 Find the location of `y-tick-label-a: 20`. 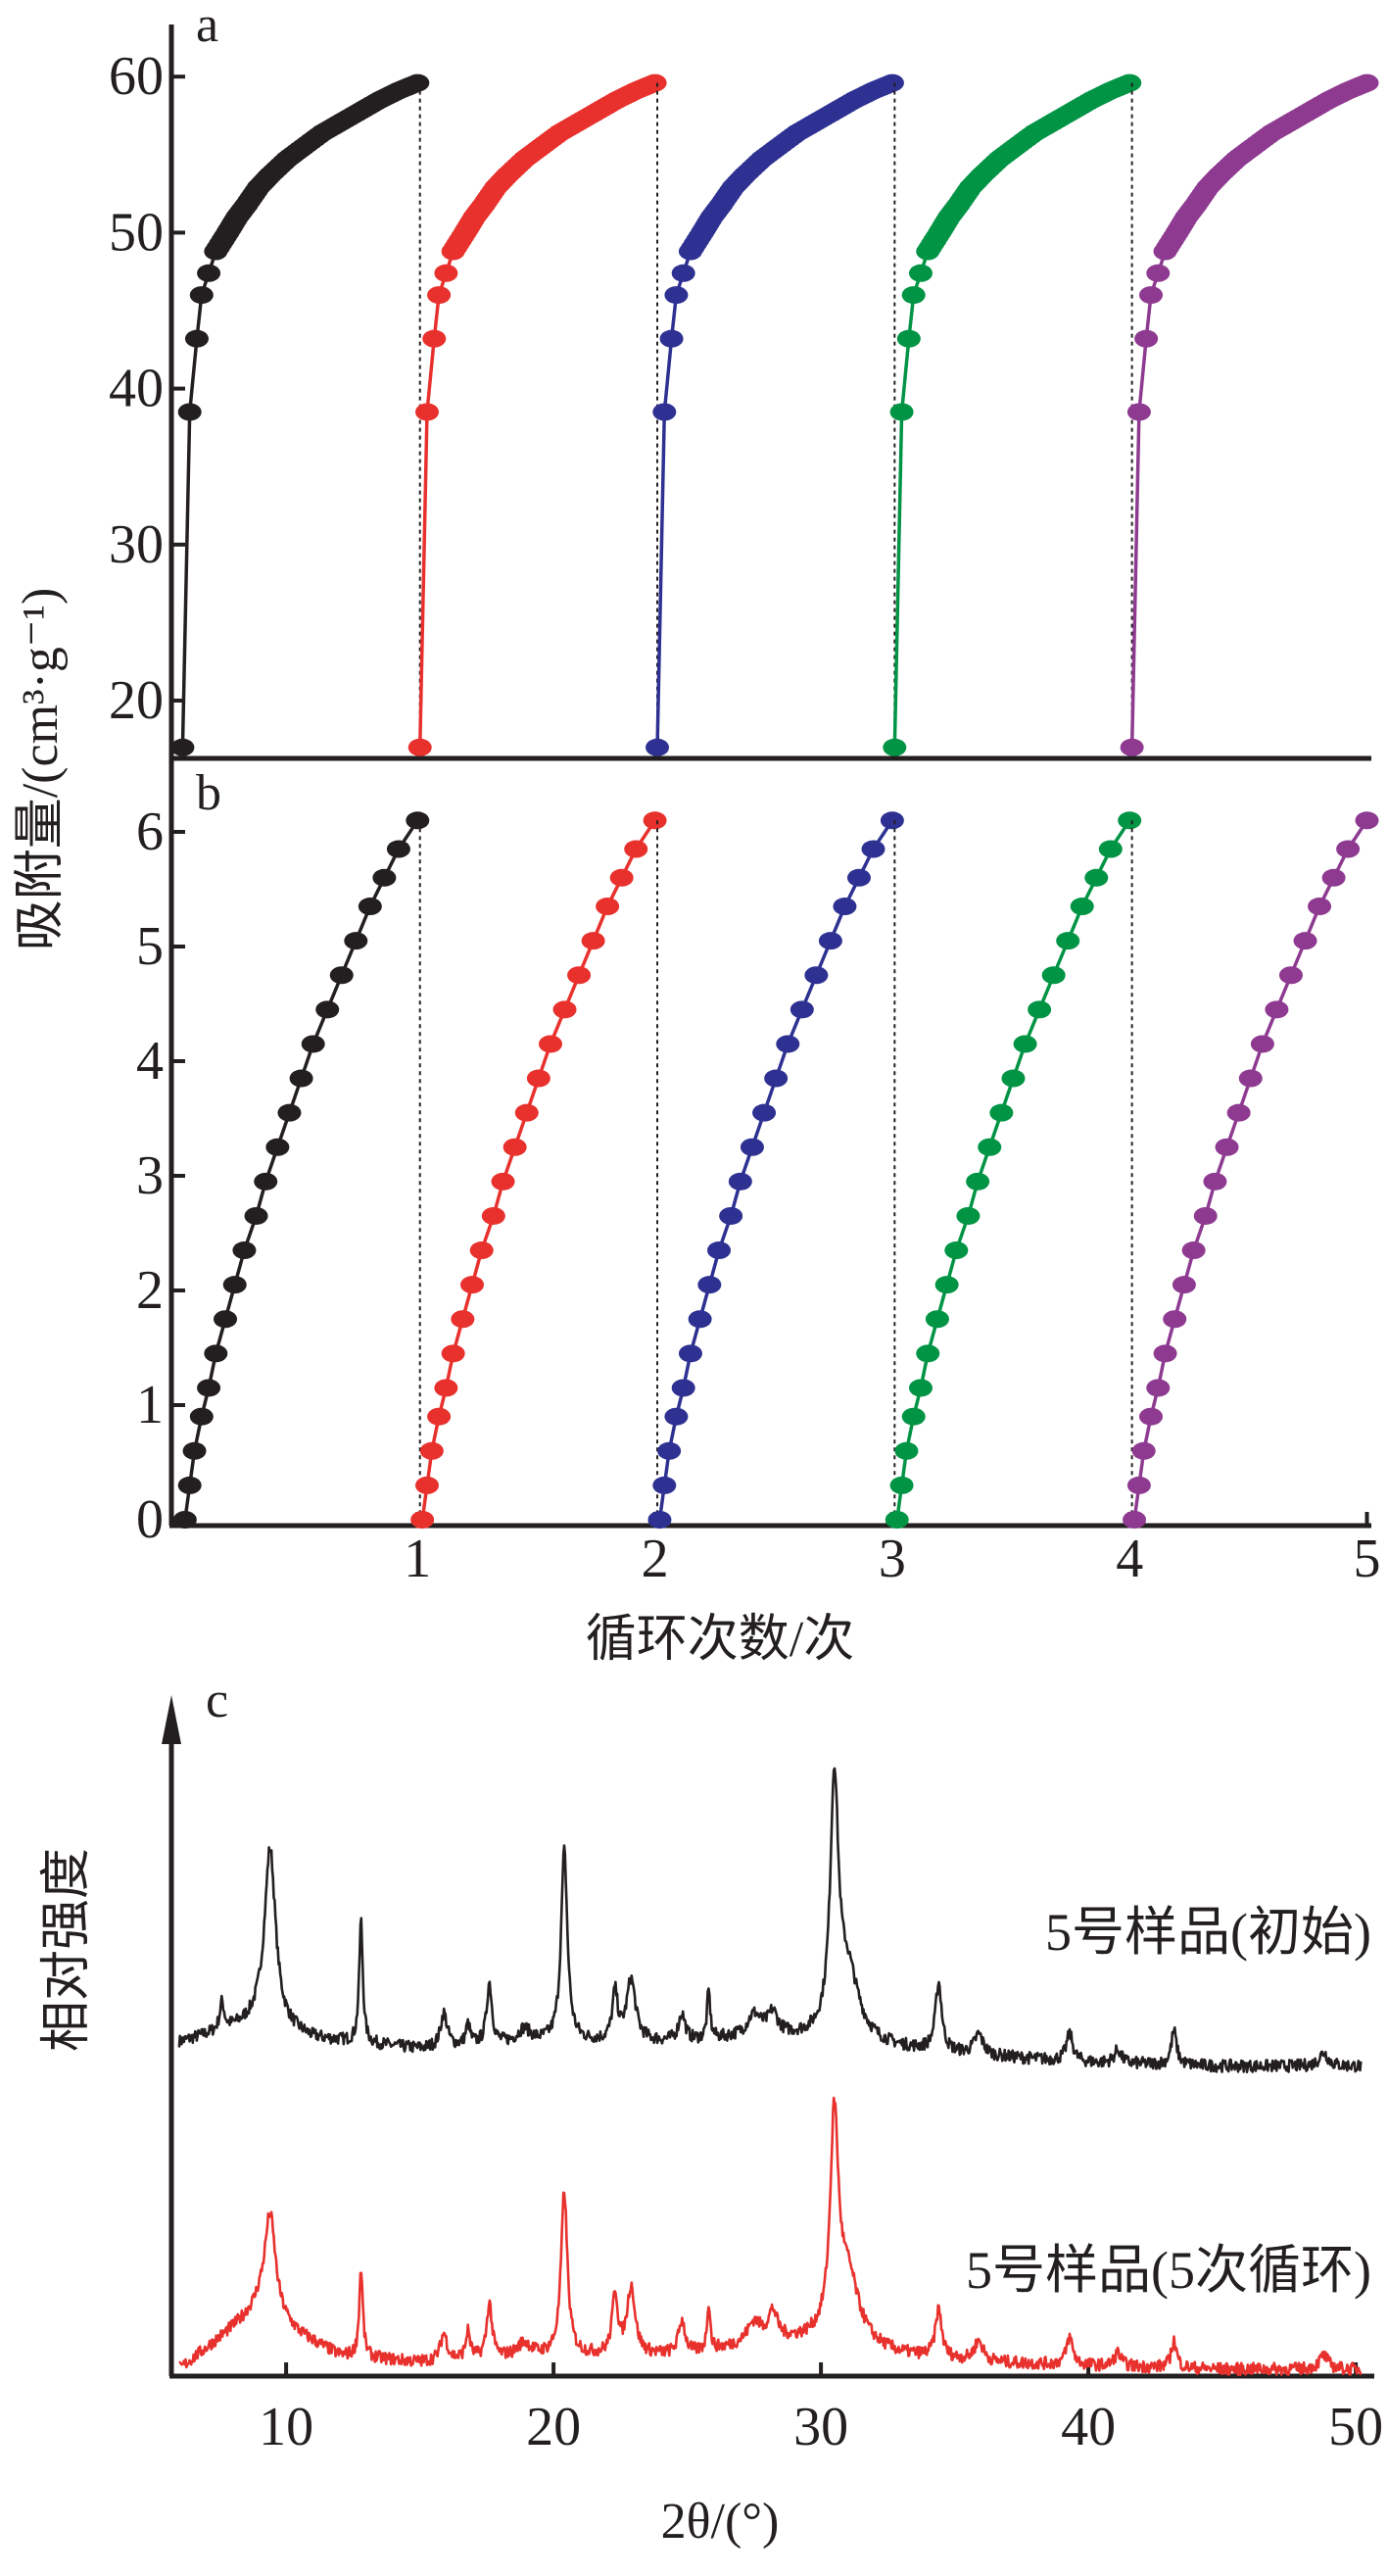

y-tick-label-a: 20 is located at coordinates (137, 700).